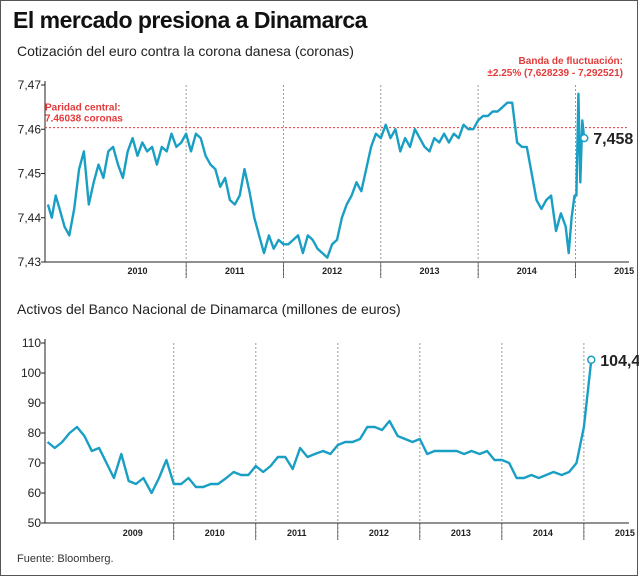  What do you see at coordinates (35, 403) in the screenshot?
I see `y-tick-label: 90` at bounding box center [35, 403].